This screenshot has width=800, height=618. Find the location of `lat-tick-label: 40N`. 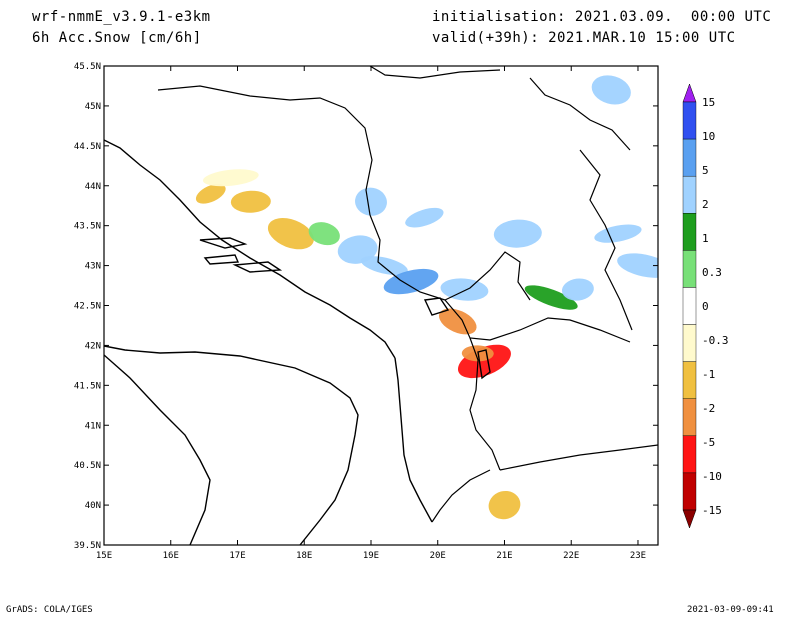

lat-tick-label: 40N is located at coordinates (93, 506).